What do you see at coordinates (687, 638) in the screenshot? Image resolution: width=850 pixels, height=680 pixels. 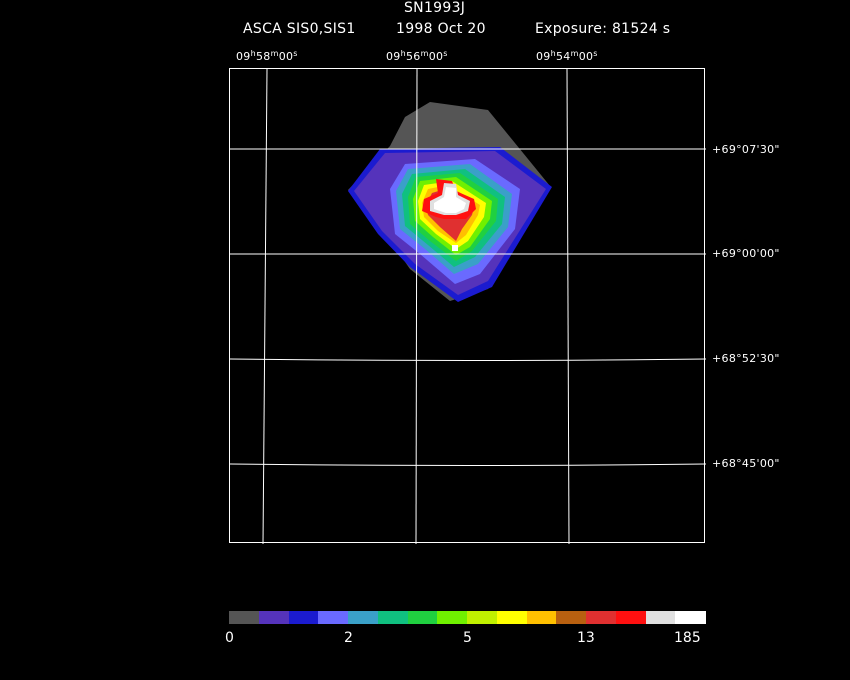 I see `colorbar-tick-185: 185` at bounding box center [687, 638].